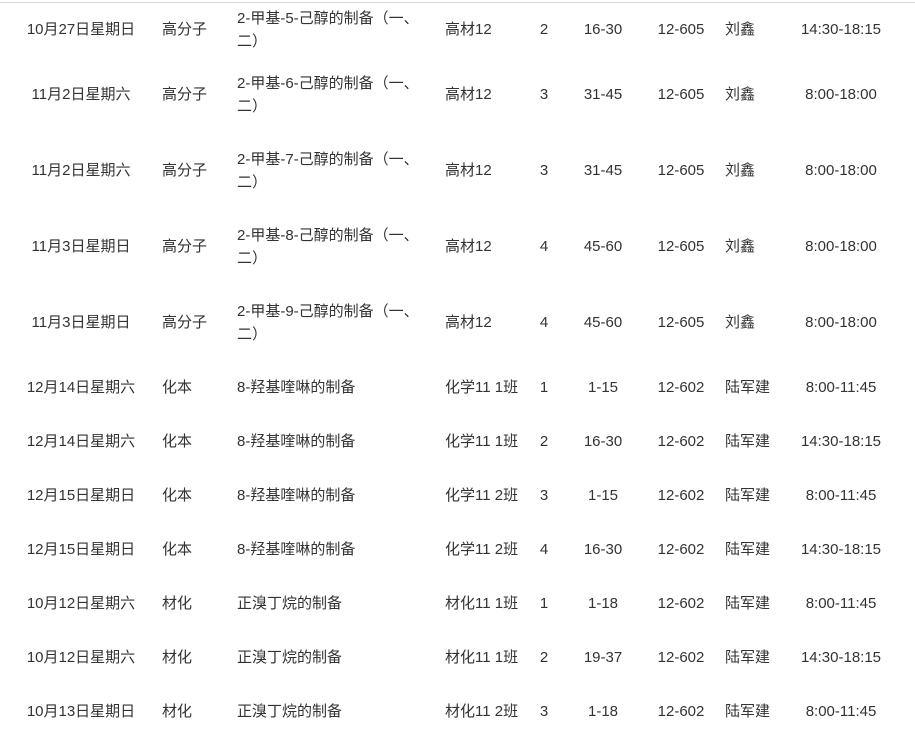 This screenshot has height=736, width=915. I want to click on cell-student-range: 31-45, so click(603, 94).